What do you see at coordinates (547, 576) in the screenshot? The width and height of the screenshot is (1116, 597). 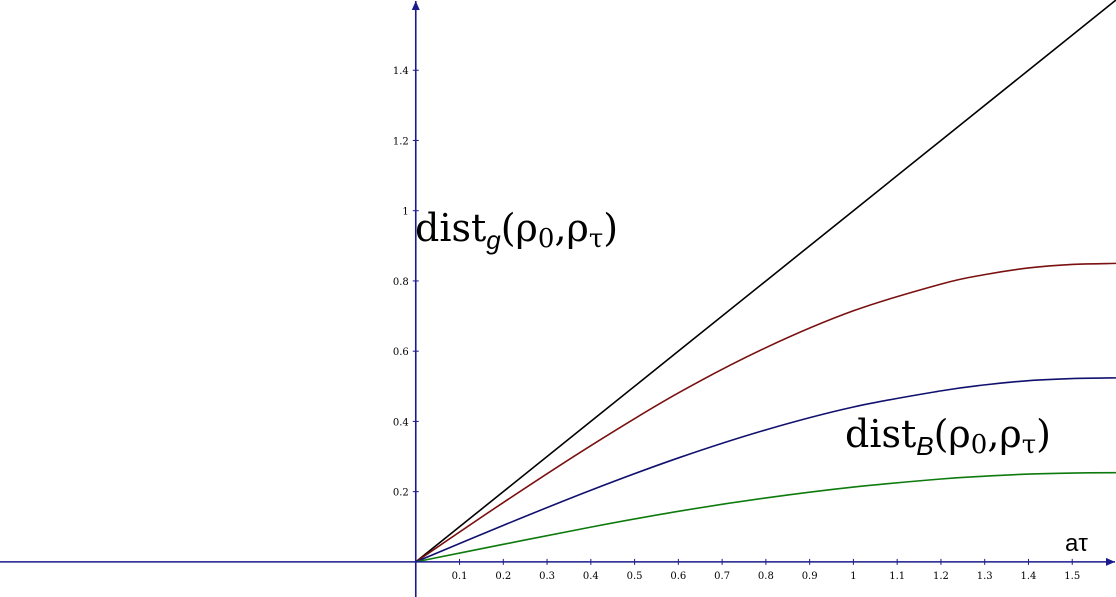 I see `x-tick-label: 0.3` at bounding box center [547, 576].